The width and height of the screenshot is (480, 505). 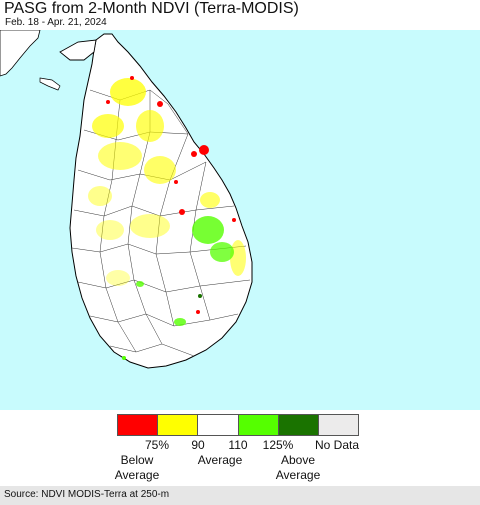 I want to click on source-bar: Source: NDVI MODIS-Terra at 250-m, so click(x=240, y=495).